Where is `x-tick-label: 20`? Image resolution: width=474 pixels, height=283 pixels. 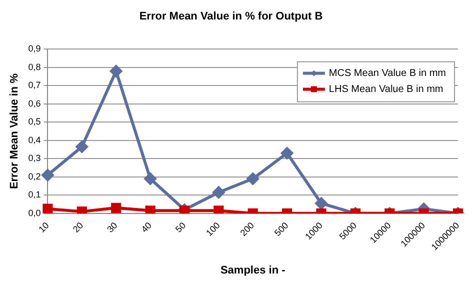
x-tick-label: 20 is located at coordinates (78, 227).